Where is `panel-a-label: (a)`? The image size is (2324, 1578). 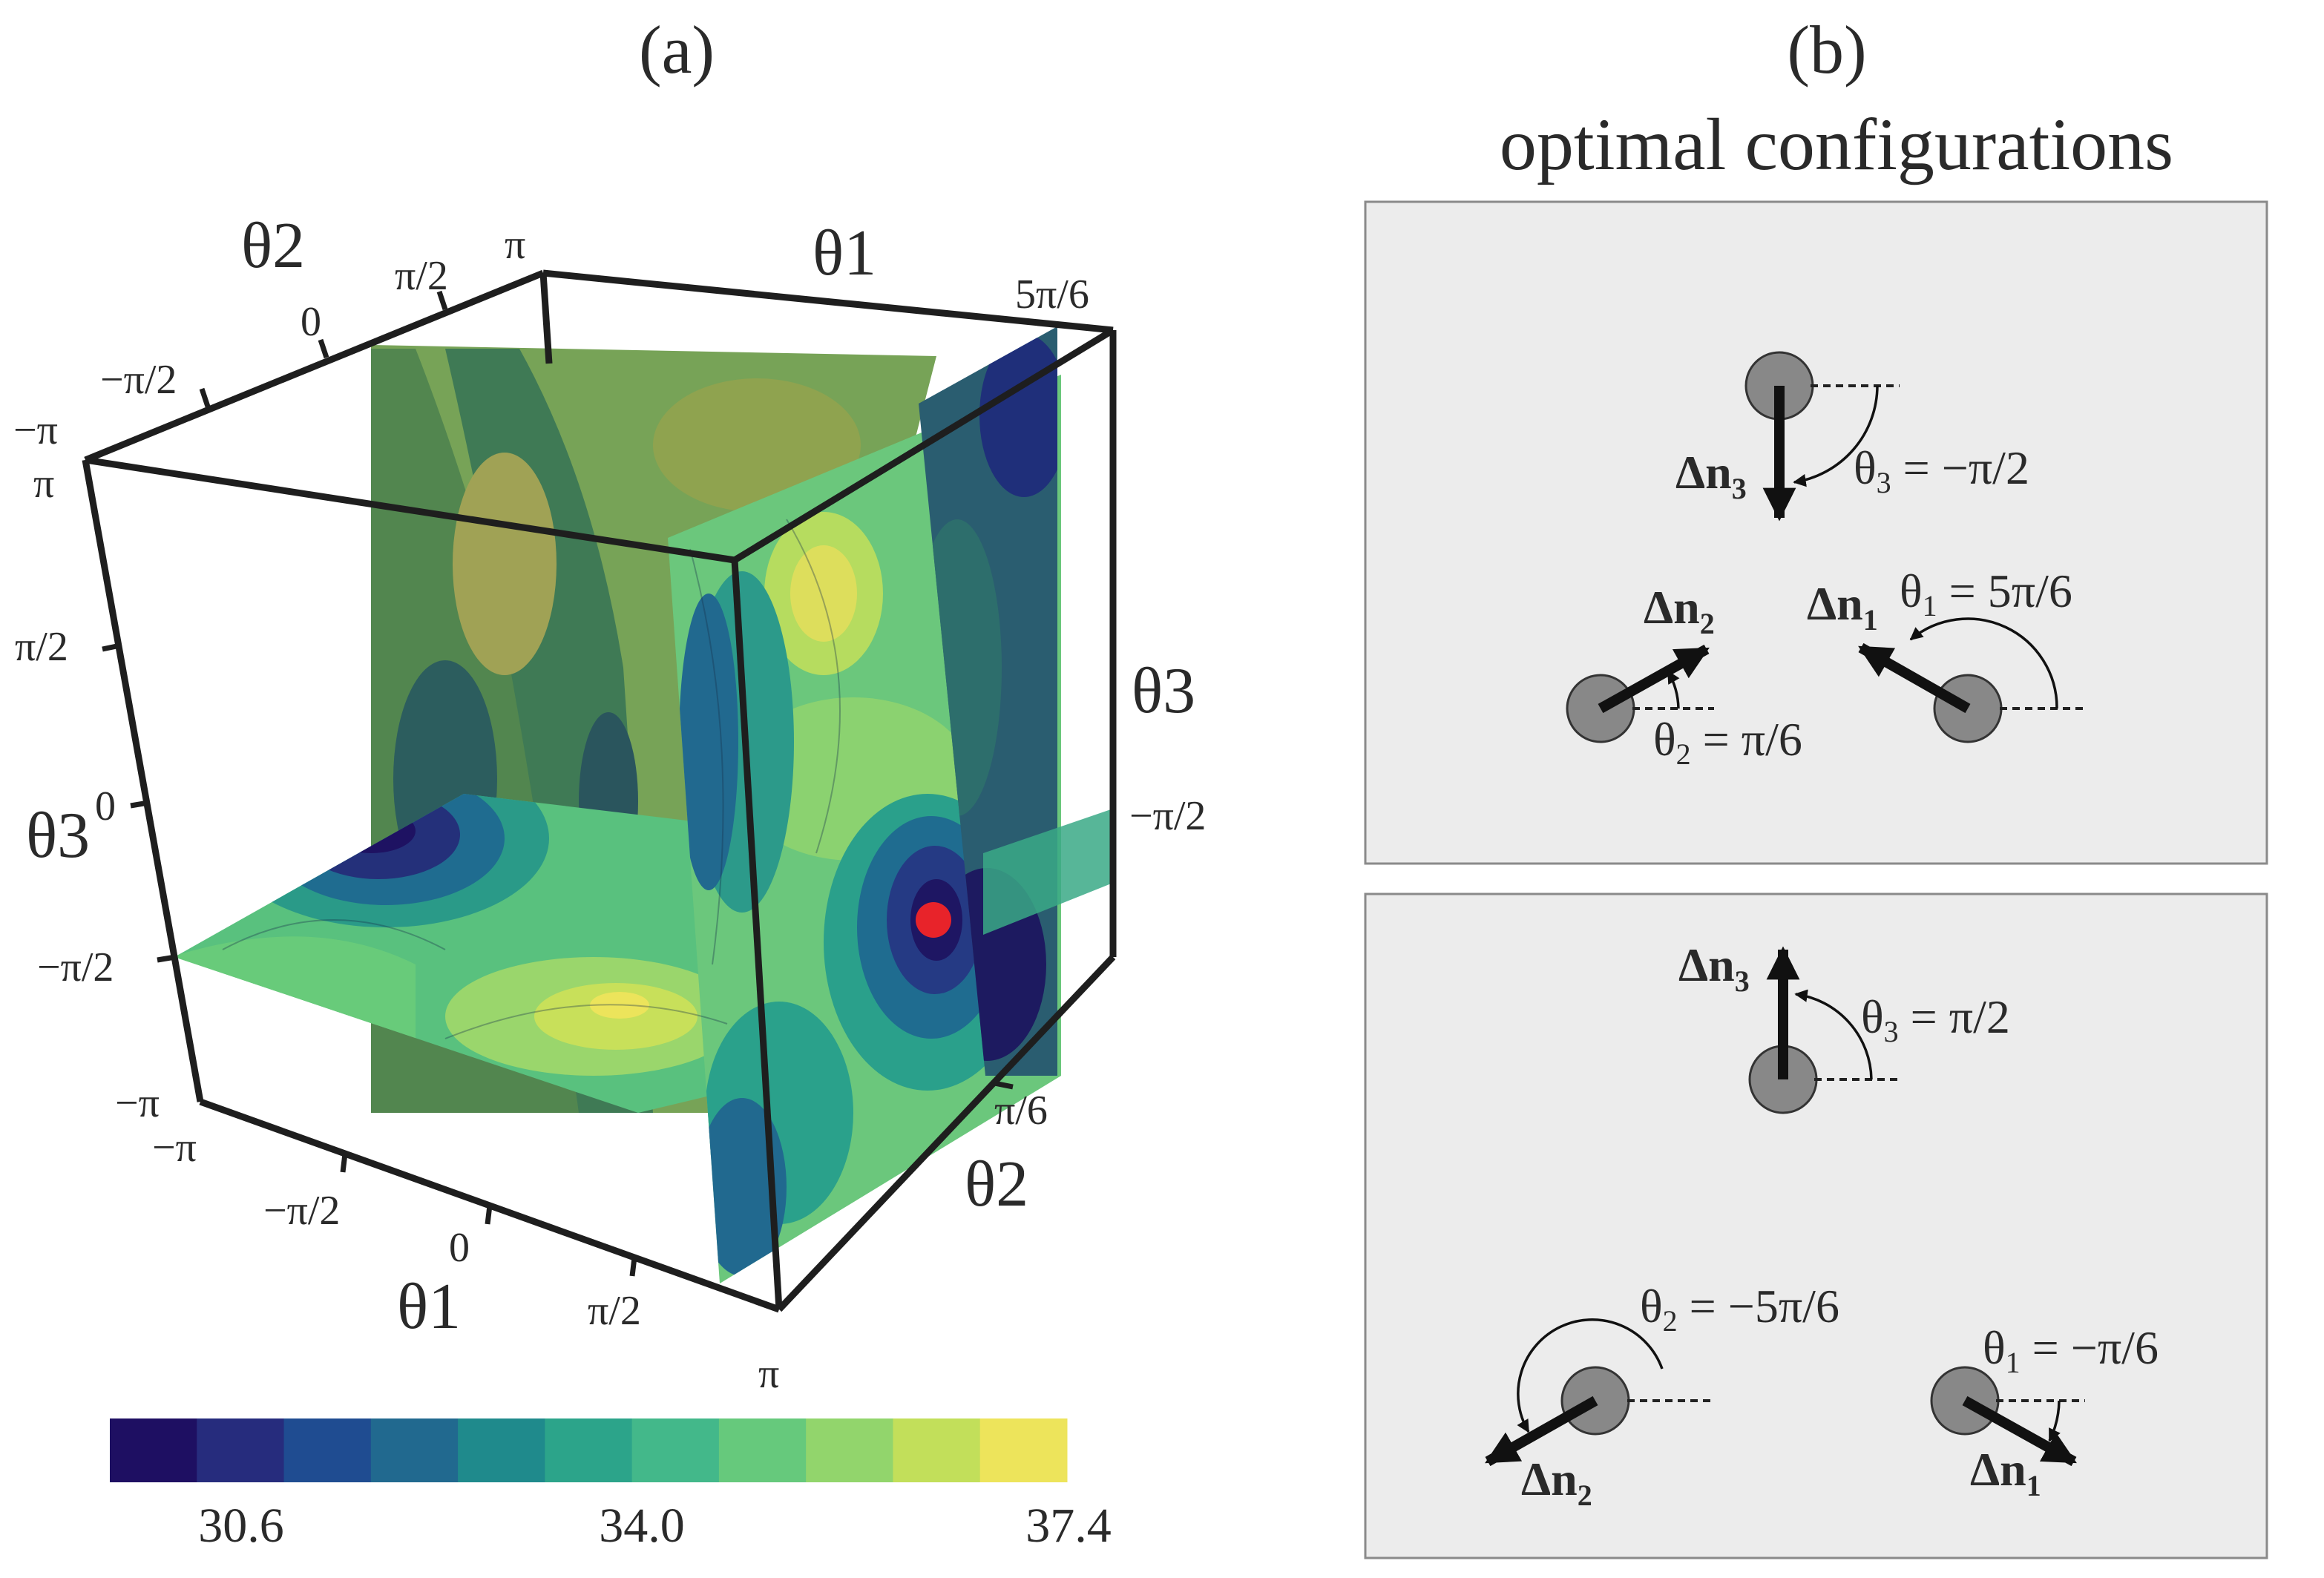
panel-a-label: (a) is located at coordinates (677, 50).